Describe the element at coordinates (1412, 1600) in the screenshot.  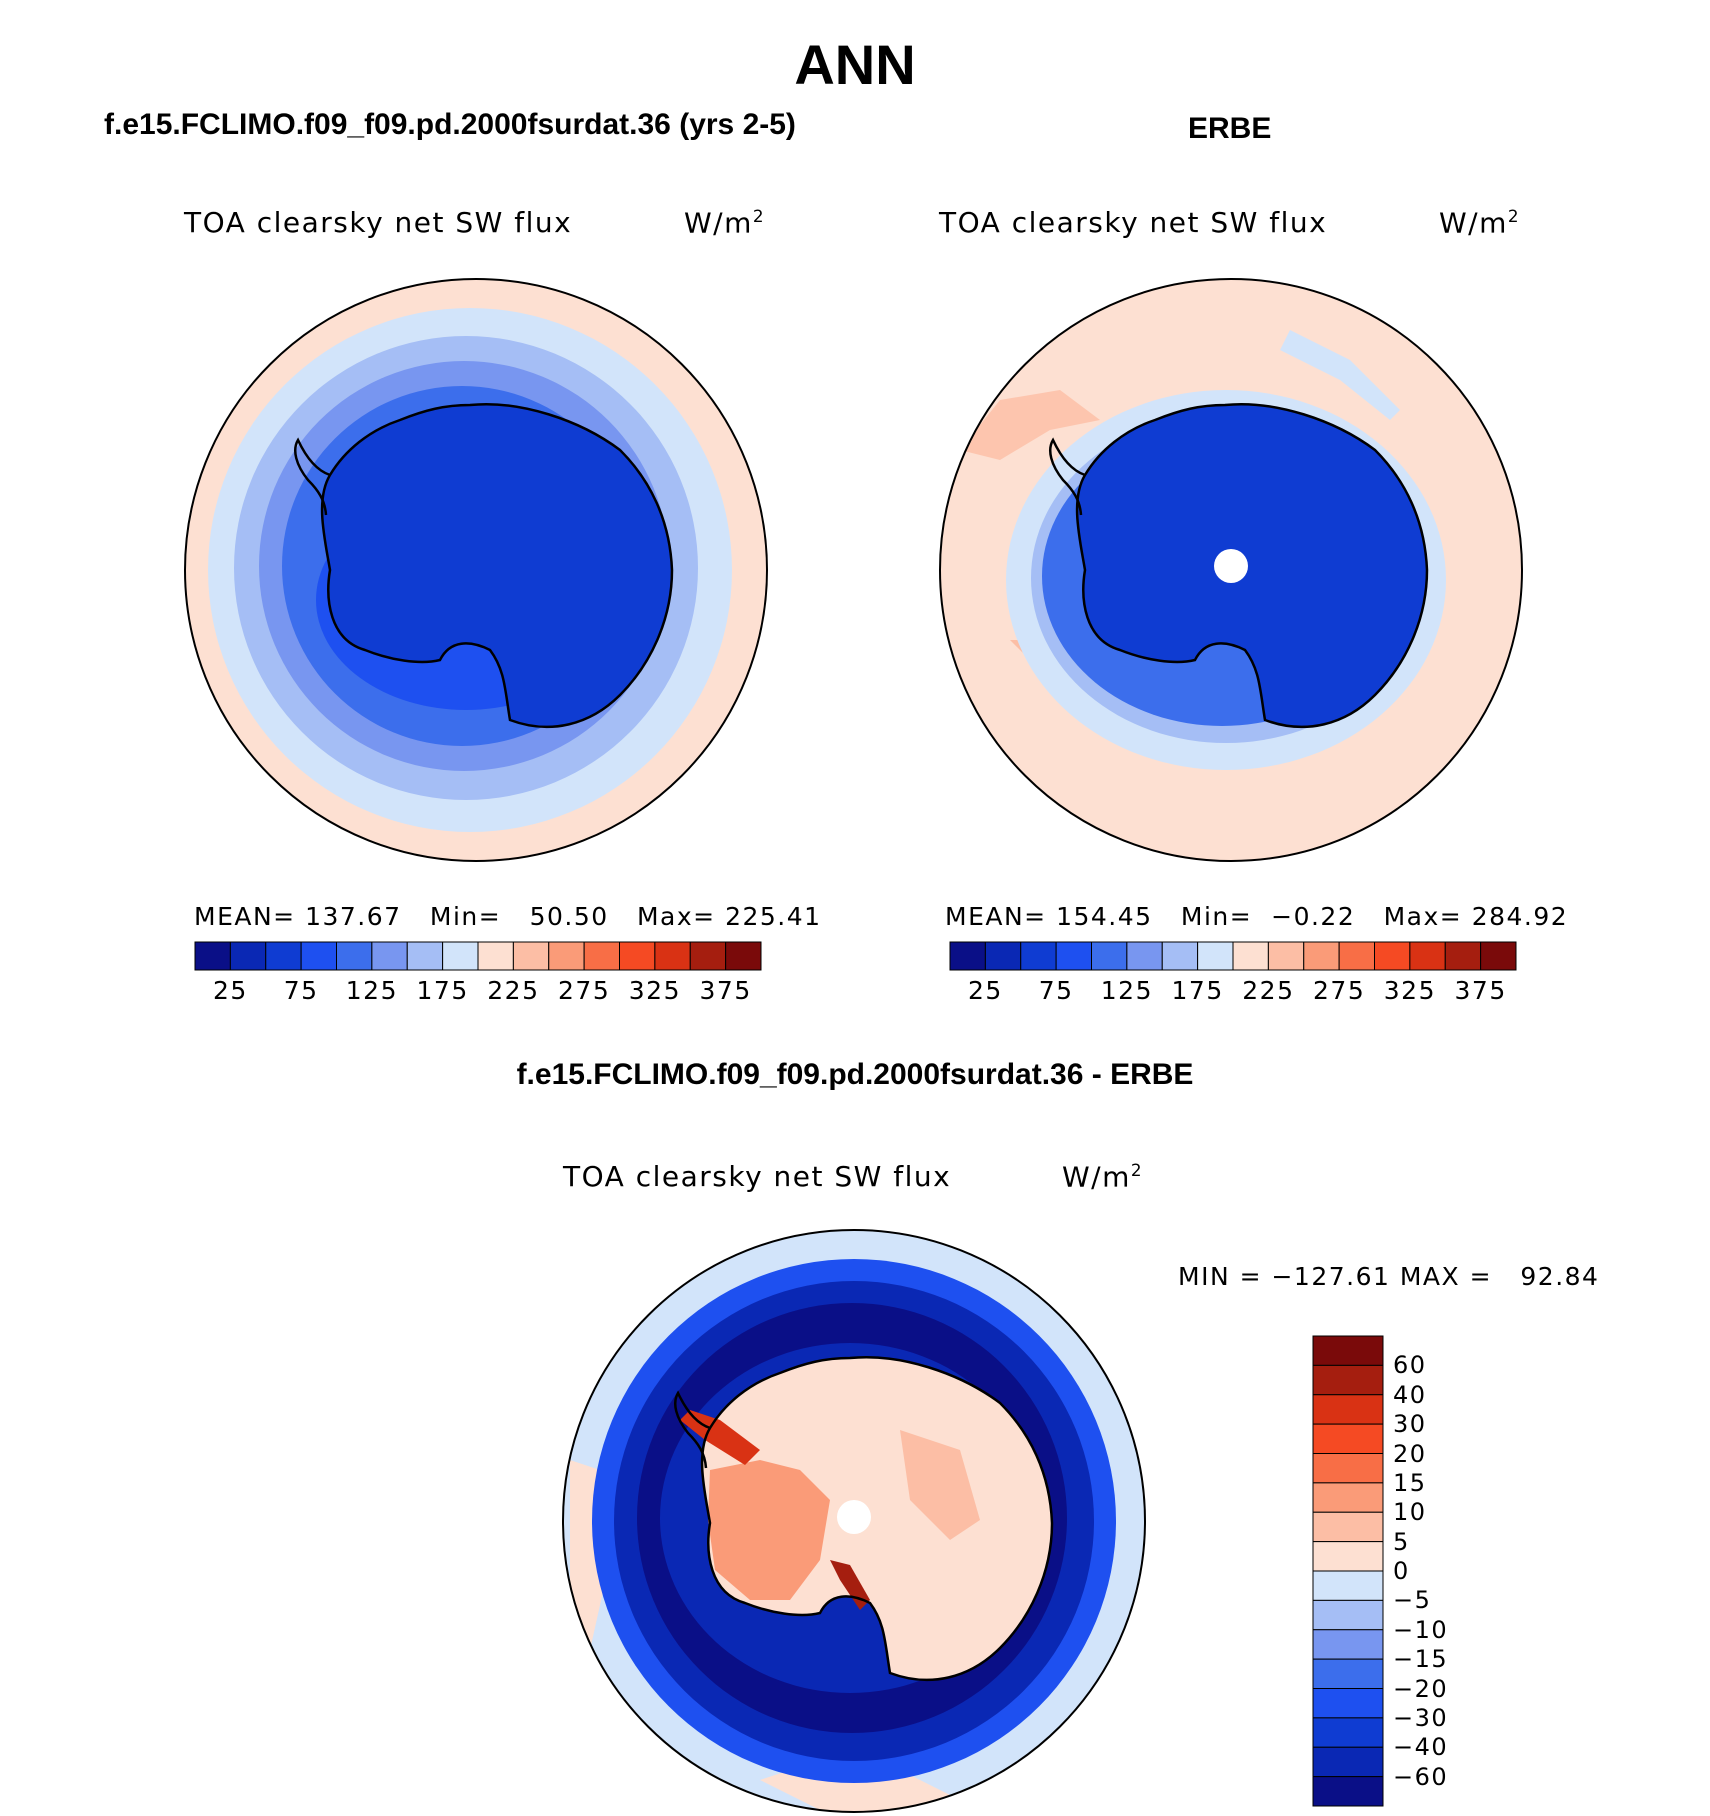
I see `difference-colorbar-tick-label: −5` at that location.